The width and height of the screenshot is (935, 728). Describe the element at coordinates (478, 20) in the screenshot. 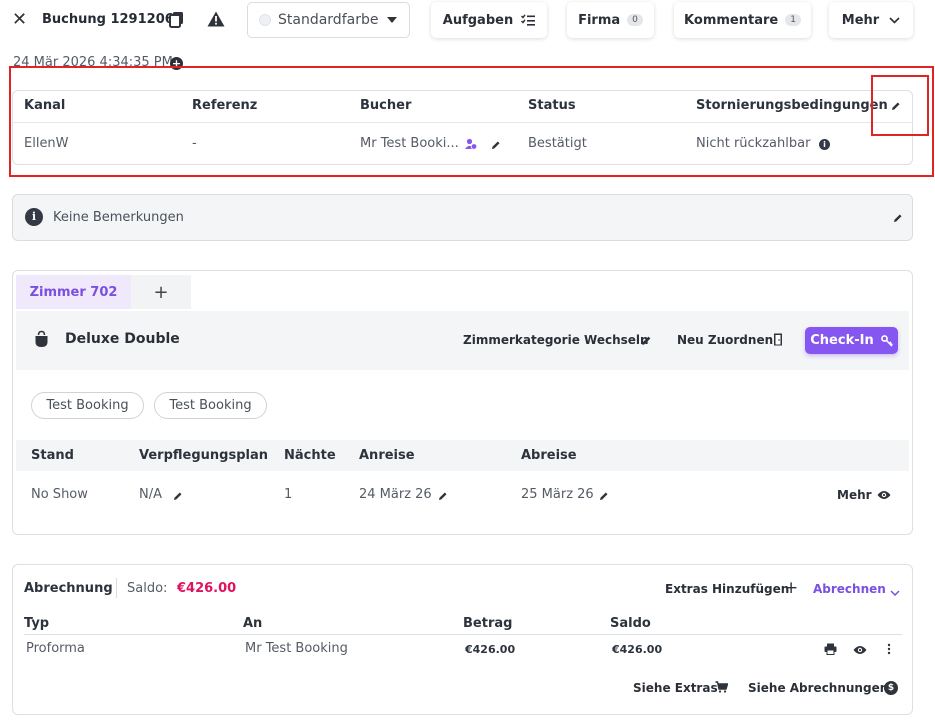

I see `tasks-label: Aufgaben` at that location.